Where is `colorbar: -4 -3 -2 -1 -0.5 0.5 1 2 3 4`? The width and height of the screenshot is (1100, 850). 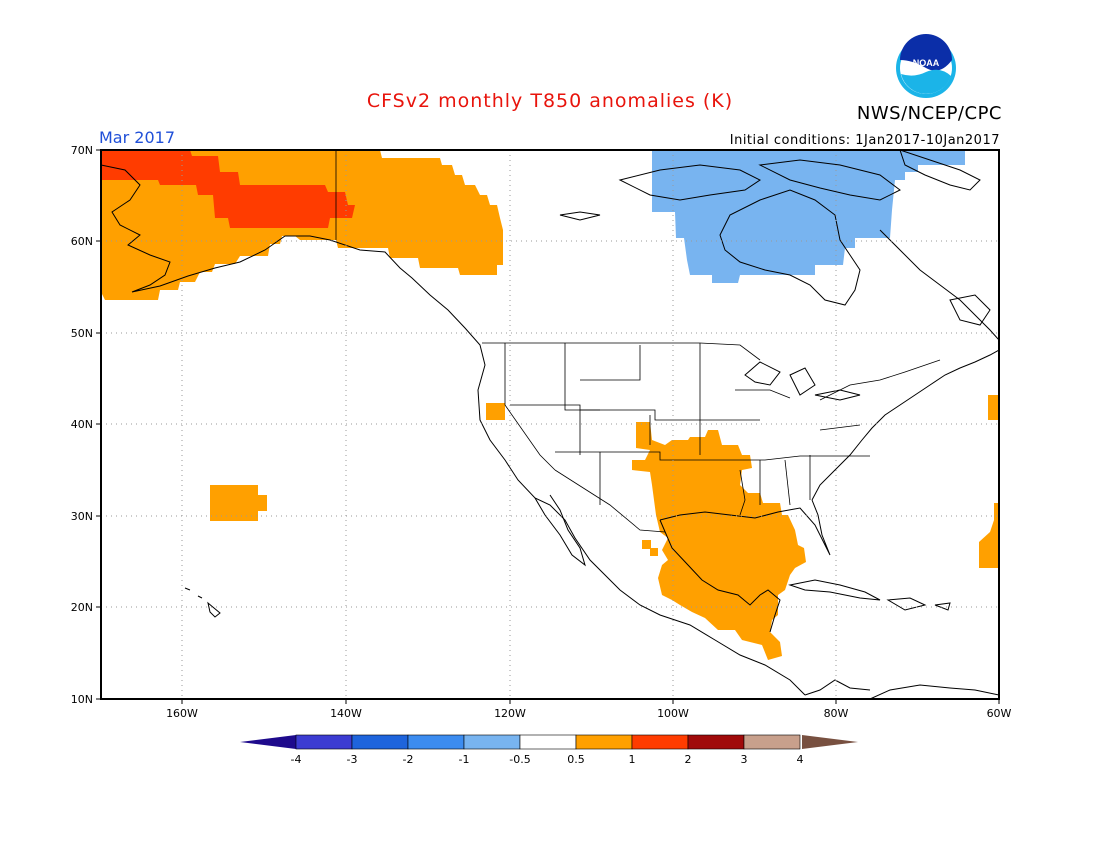 colorbar: -4 -3 -2 -1 -0.5 0.5 1 2 3 4 is located at coordinates (549, 750).